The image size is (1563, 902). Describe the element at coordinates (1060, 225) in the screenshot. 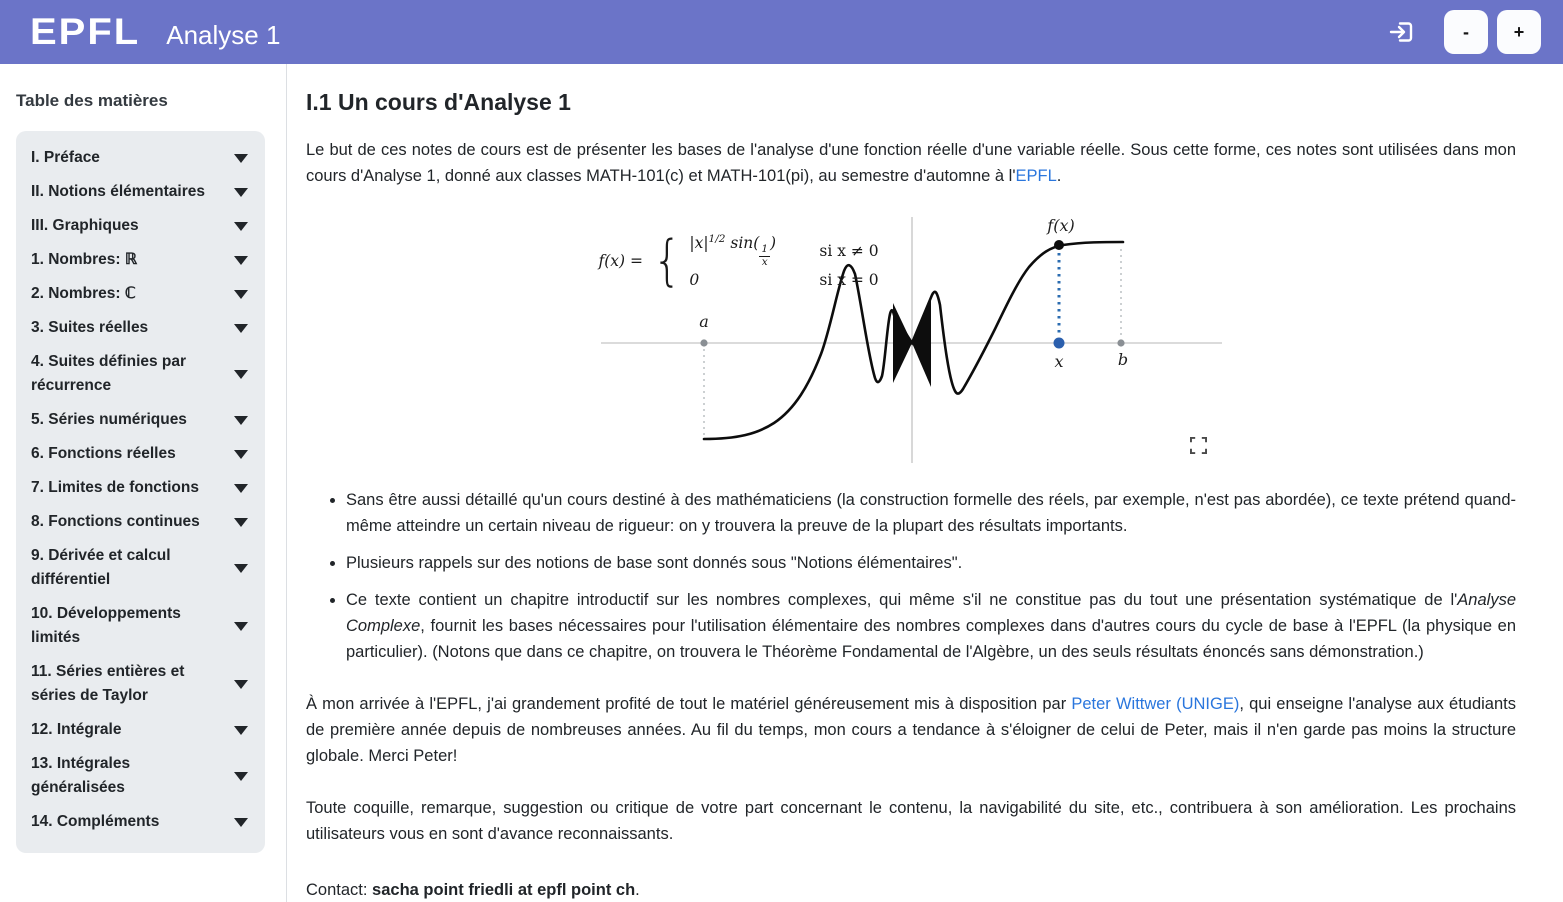

I see `label-fx: f(x)` at that location.